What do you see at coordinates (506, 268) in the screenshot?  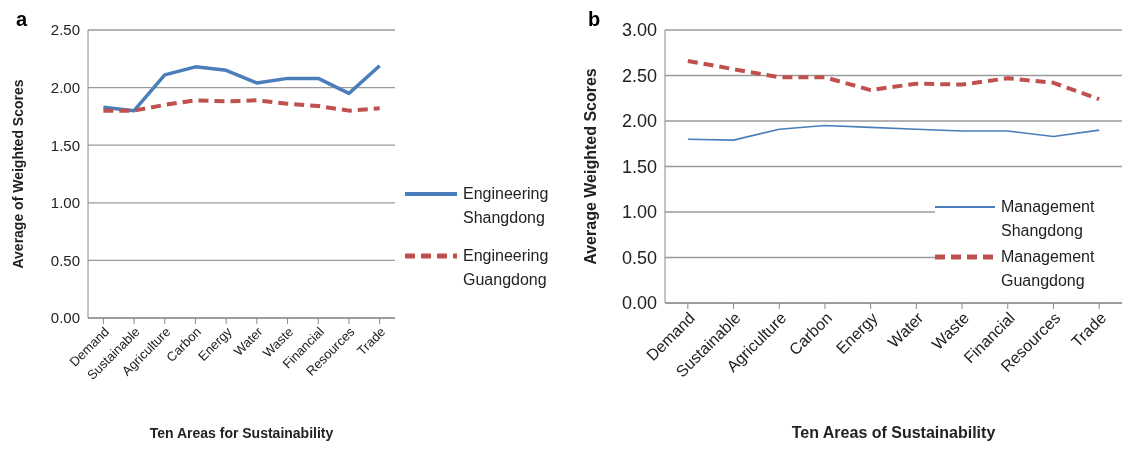 I see `legend-label: Engineering Guangdong` at bounding box center [506, 268].